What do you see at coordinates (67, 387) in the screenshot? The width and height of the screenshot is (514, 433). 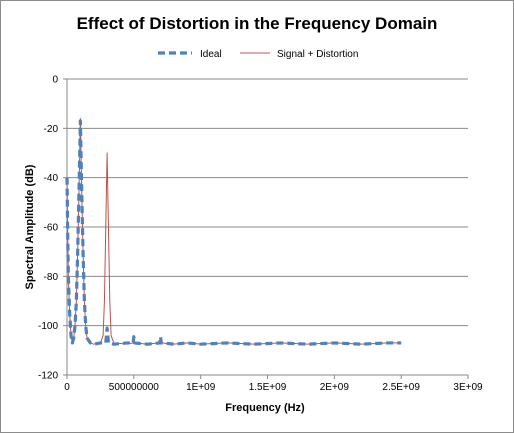 I see `x-tick-label-0: 0` at bounding box center [67, 387].